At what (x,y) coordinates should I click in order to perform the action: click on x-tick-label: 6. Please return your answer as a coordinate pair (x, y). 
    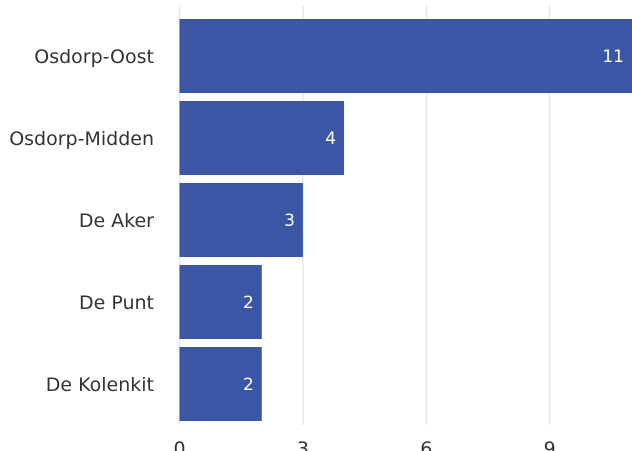
    Looking at the image, I should click on (426, 444).